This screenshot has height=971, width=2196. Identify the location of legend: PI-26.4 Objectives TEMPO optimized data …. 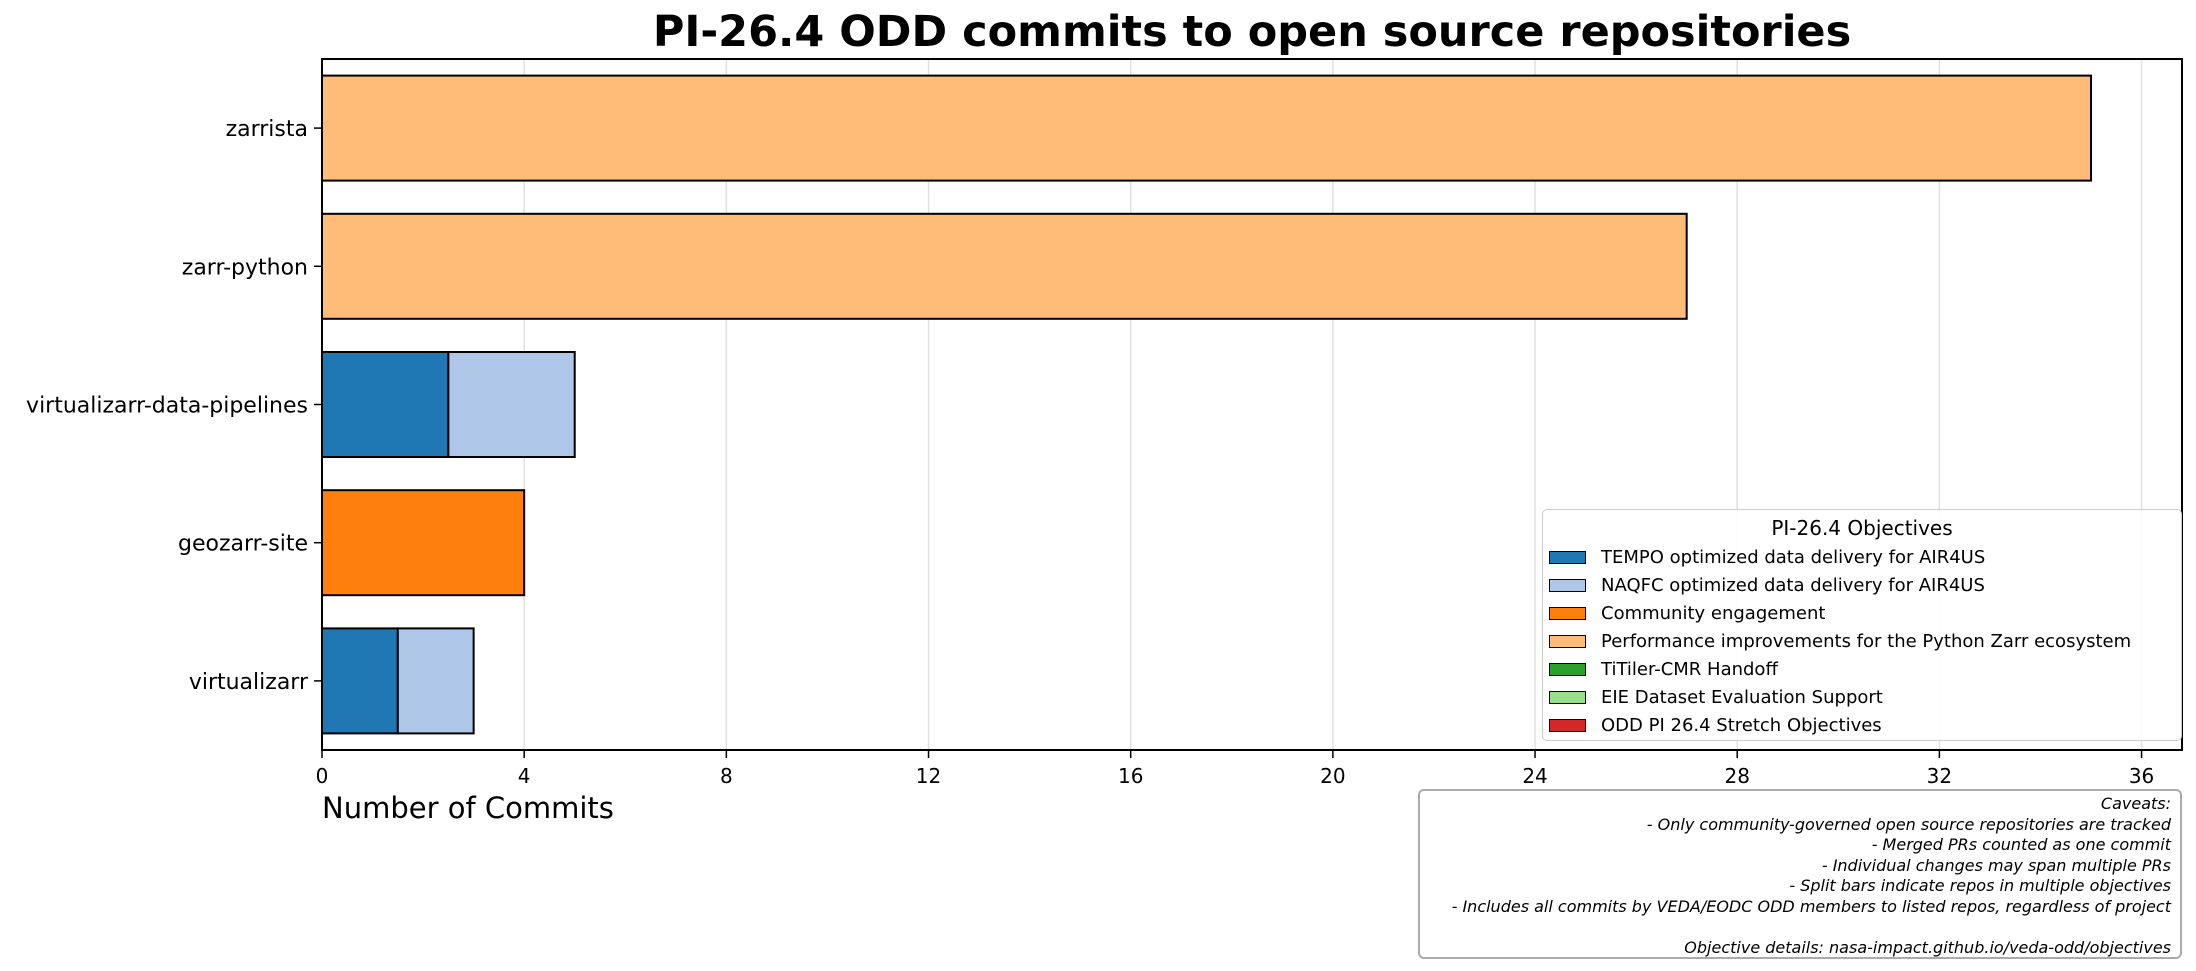
(1862, 625).